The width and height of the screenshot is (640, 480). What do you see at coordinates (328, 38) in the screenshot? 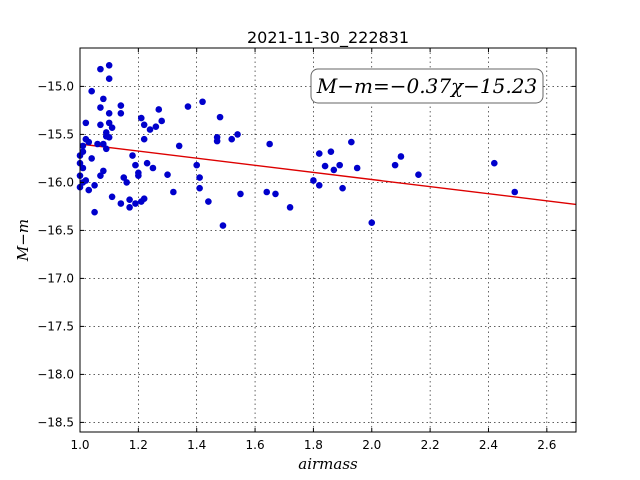
I see `chart-title: 2021-11-30_222831` at bounding box center [328, 38].